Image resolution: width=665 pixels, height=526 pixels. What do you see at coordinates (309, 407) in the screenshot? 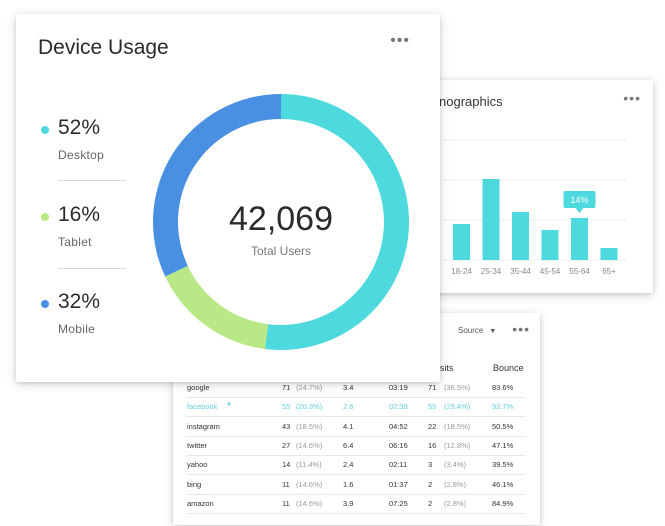
I see `cell-sessions-pct: (20.3%)` at bounding box center [309, 407].